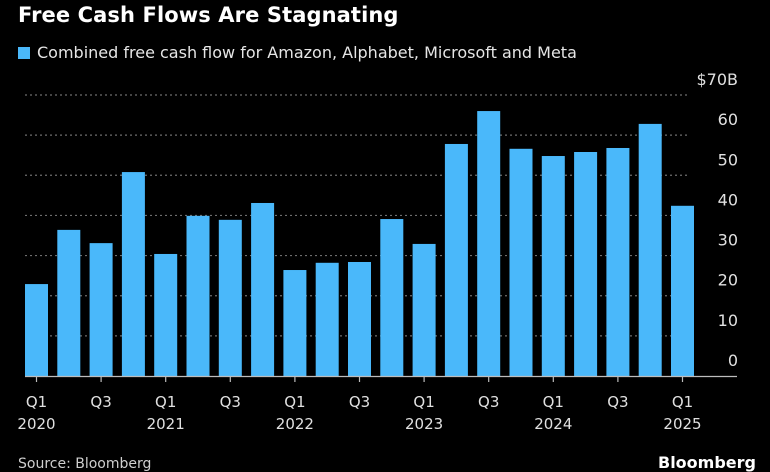  Describe the element at coordinates (717, 220) in the screenshot. I see `y-axis-labels: 0 10 20 30 40 50 60 $70B` at that location.